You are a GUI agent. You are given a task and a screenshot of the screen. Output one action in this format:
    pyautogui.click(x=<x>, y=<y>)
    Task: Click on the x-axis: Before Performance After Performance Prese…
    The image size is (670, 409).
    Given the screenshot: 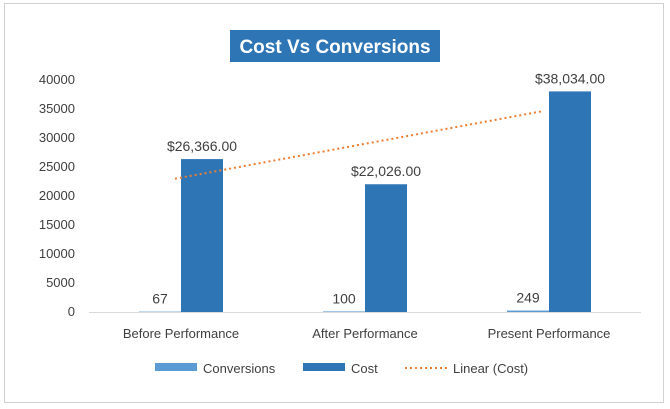 What is the action you would take?
    pyautogui.click(x=365, y=326)
    